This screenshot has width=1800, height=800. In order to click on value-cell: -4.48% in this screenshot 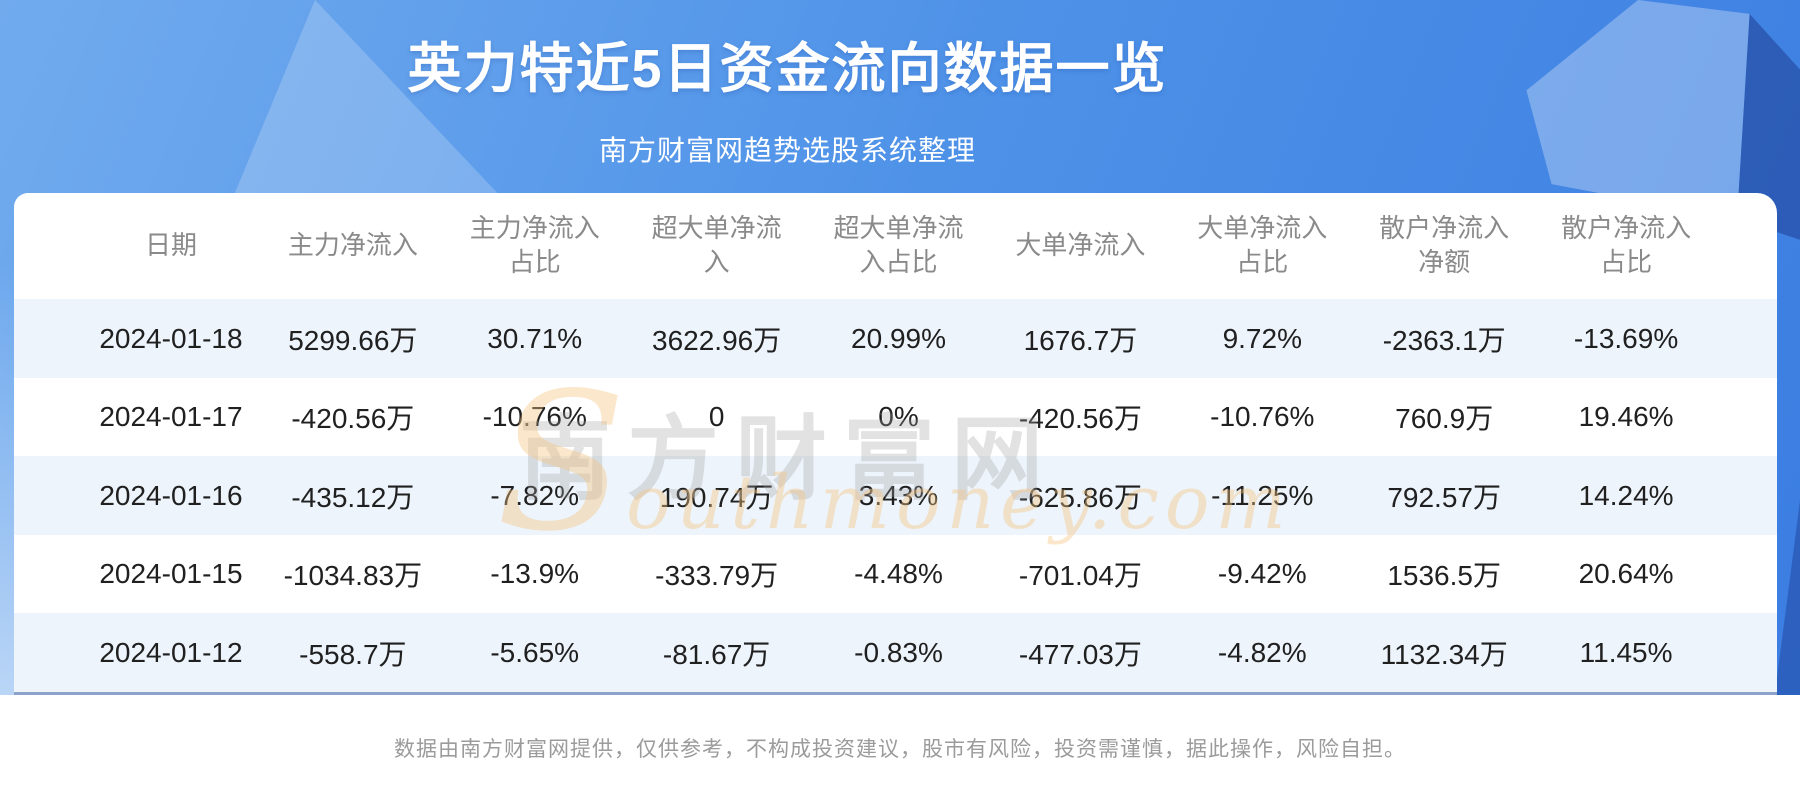, I will do `click(898, 574)`.